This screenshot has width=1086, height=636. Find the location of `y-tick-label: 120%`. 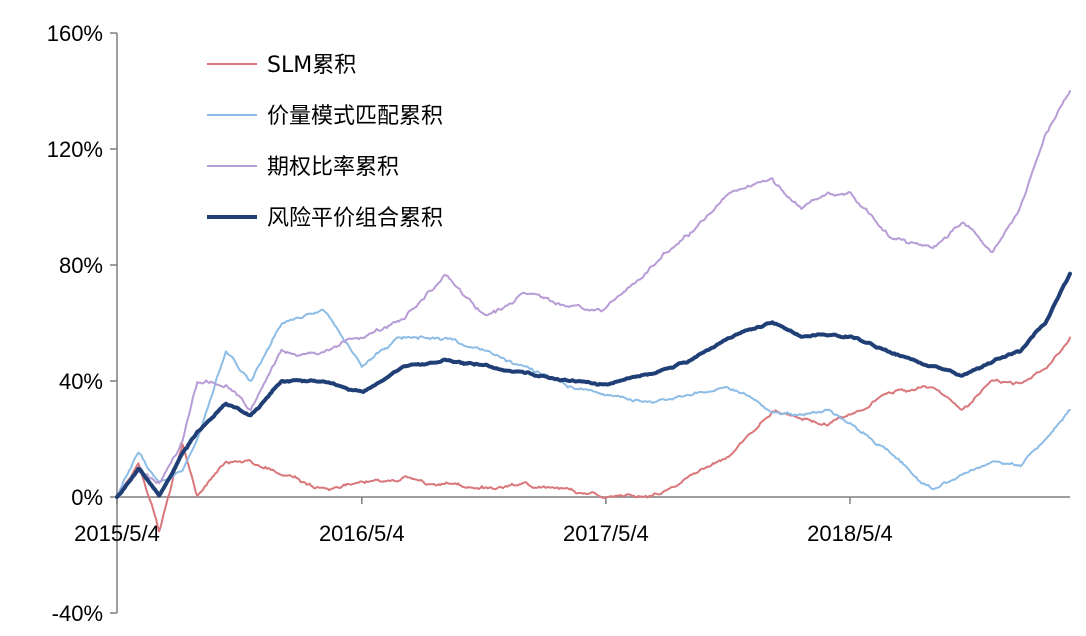

y-tick-label: 120% is located at coordinates (75, 149).